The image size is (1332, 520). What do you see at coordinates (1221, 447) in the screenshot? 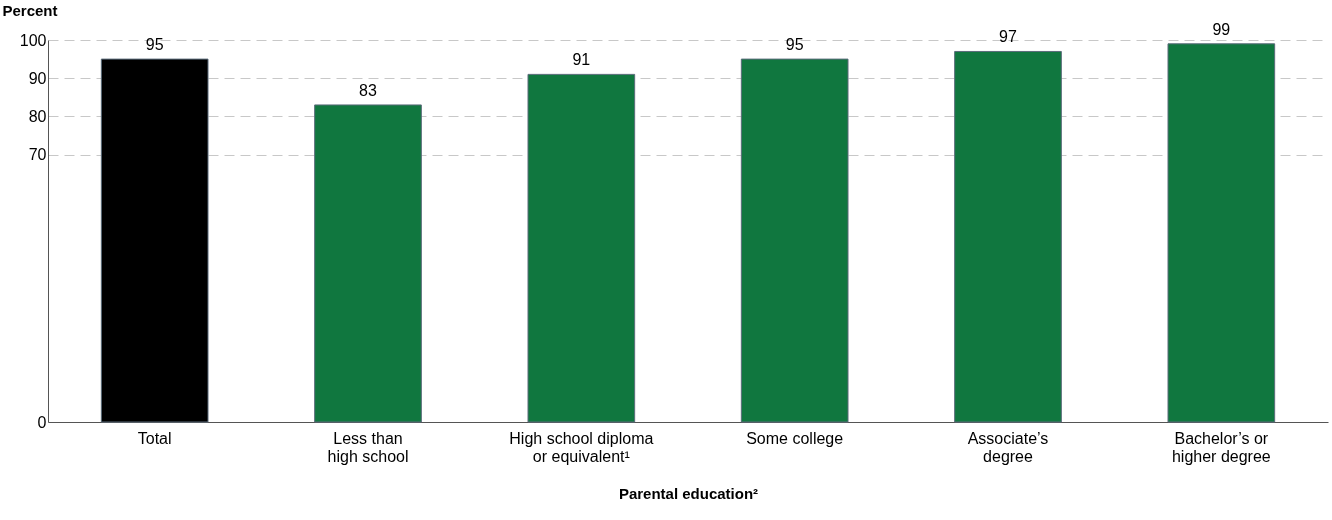
I see `x-tick-label: Bachelor’s or higher degree` at bounding box center [1221, 447].